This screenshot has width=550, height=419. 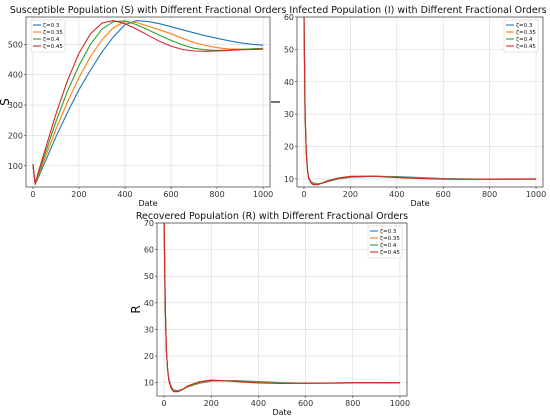 I want to click on y-axis-label: R, so click(x=136, y=309).